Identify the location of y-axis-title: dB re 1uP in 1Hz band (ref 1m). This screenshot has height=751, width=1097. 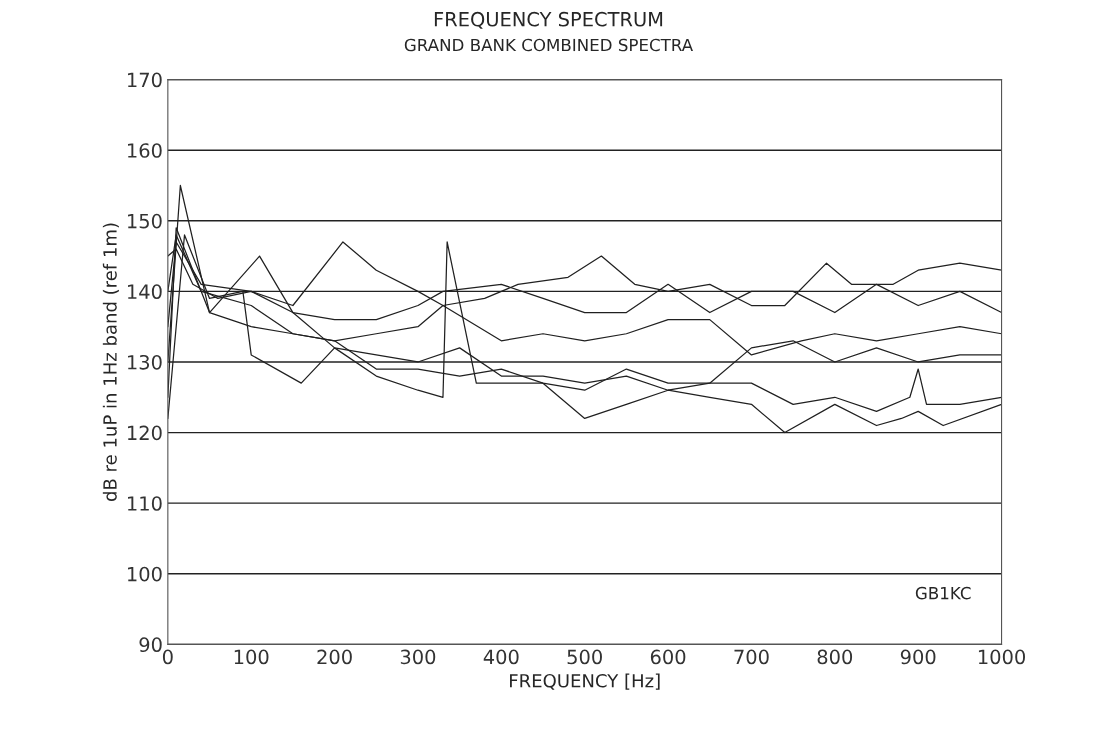
(110, 362).